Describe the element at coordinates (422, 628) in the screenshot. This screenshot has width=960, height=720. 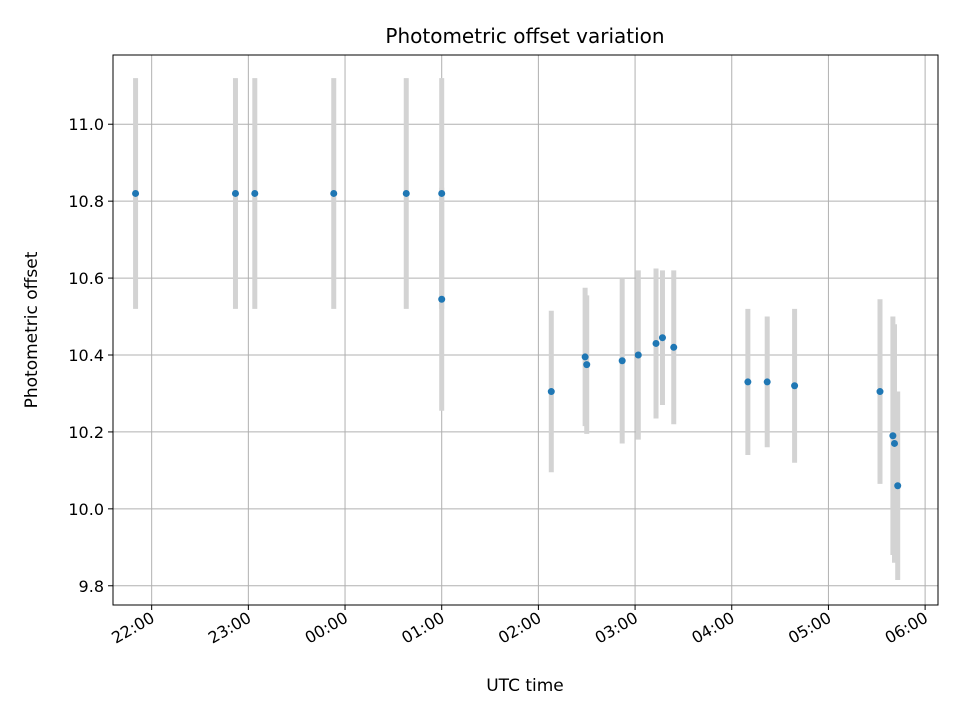
I see `x-tick-label: 01:00` at that location.